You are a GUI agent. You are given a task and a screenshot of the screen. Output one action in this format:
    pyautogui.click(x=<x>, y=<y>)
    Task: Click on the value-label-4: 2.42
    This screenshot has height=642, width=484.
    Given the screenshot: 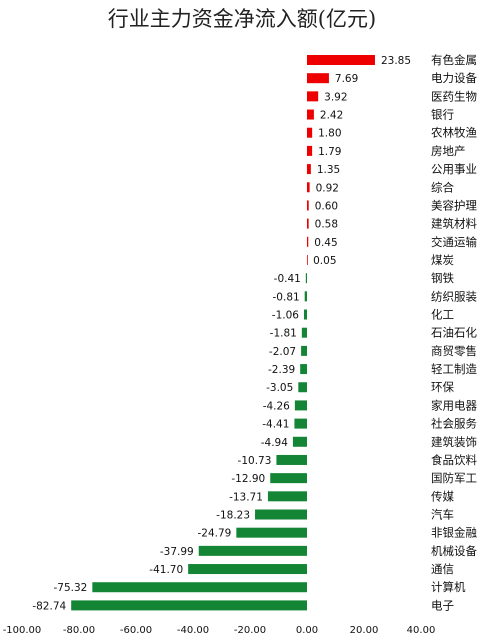 What is the action you would take?
    pyautogui.click(x=331, y=116)
    